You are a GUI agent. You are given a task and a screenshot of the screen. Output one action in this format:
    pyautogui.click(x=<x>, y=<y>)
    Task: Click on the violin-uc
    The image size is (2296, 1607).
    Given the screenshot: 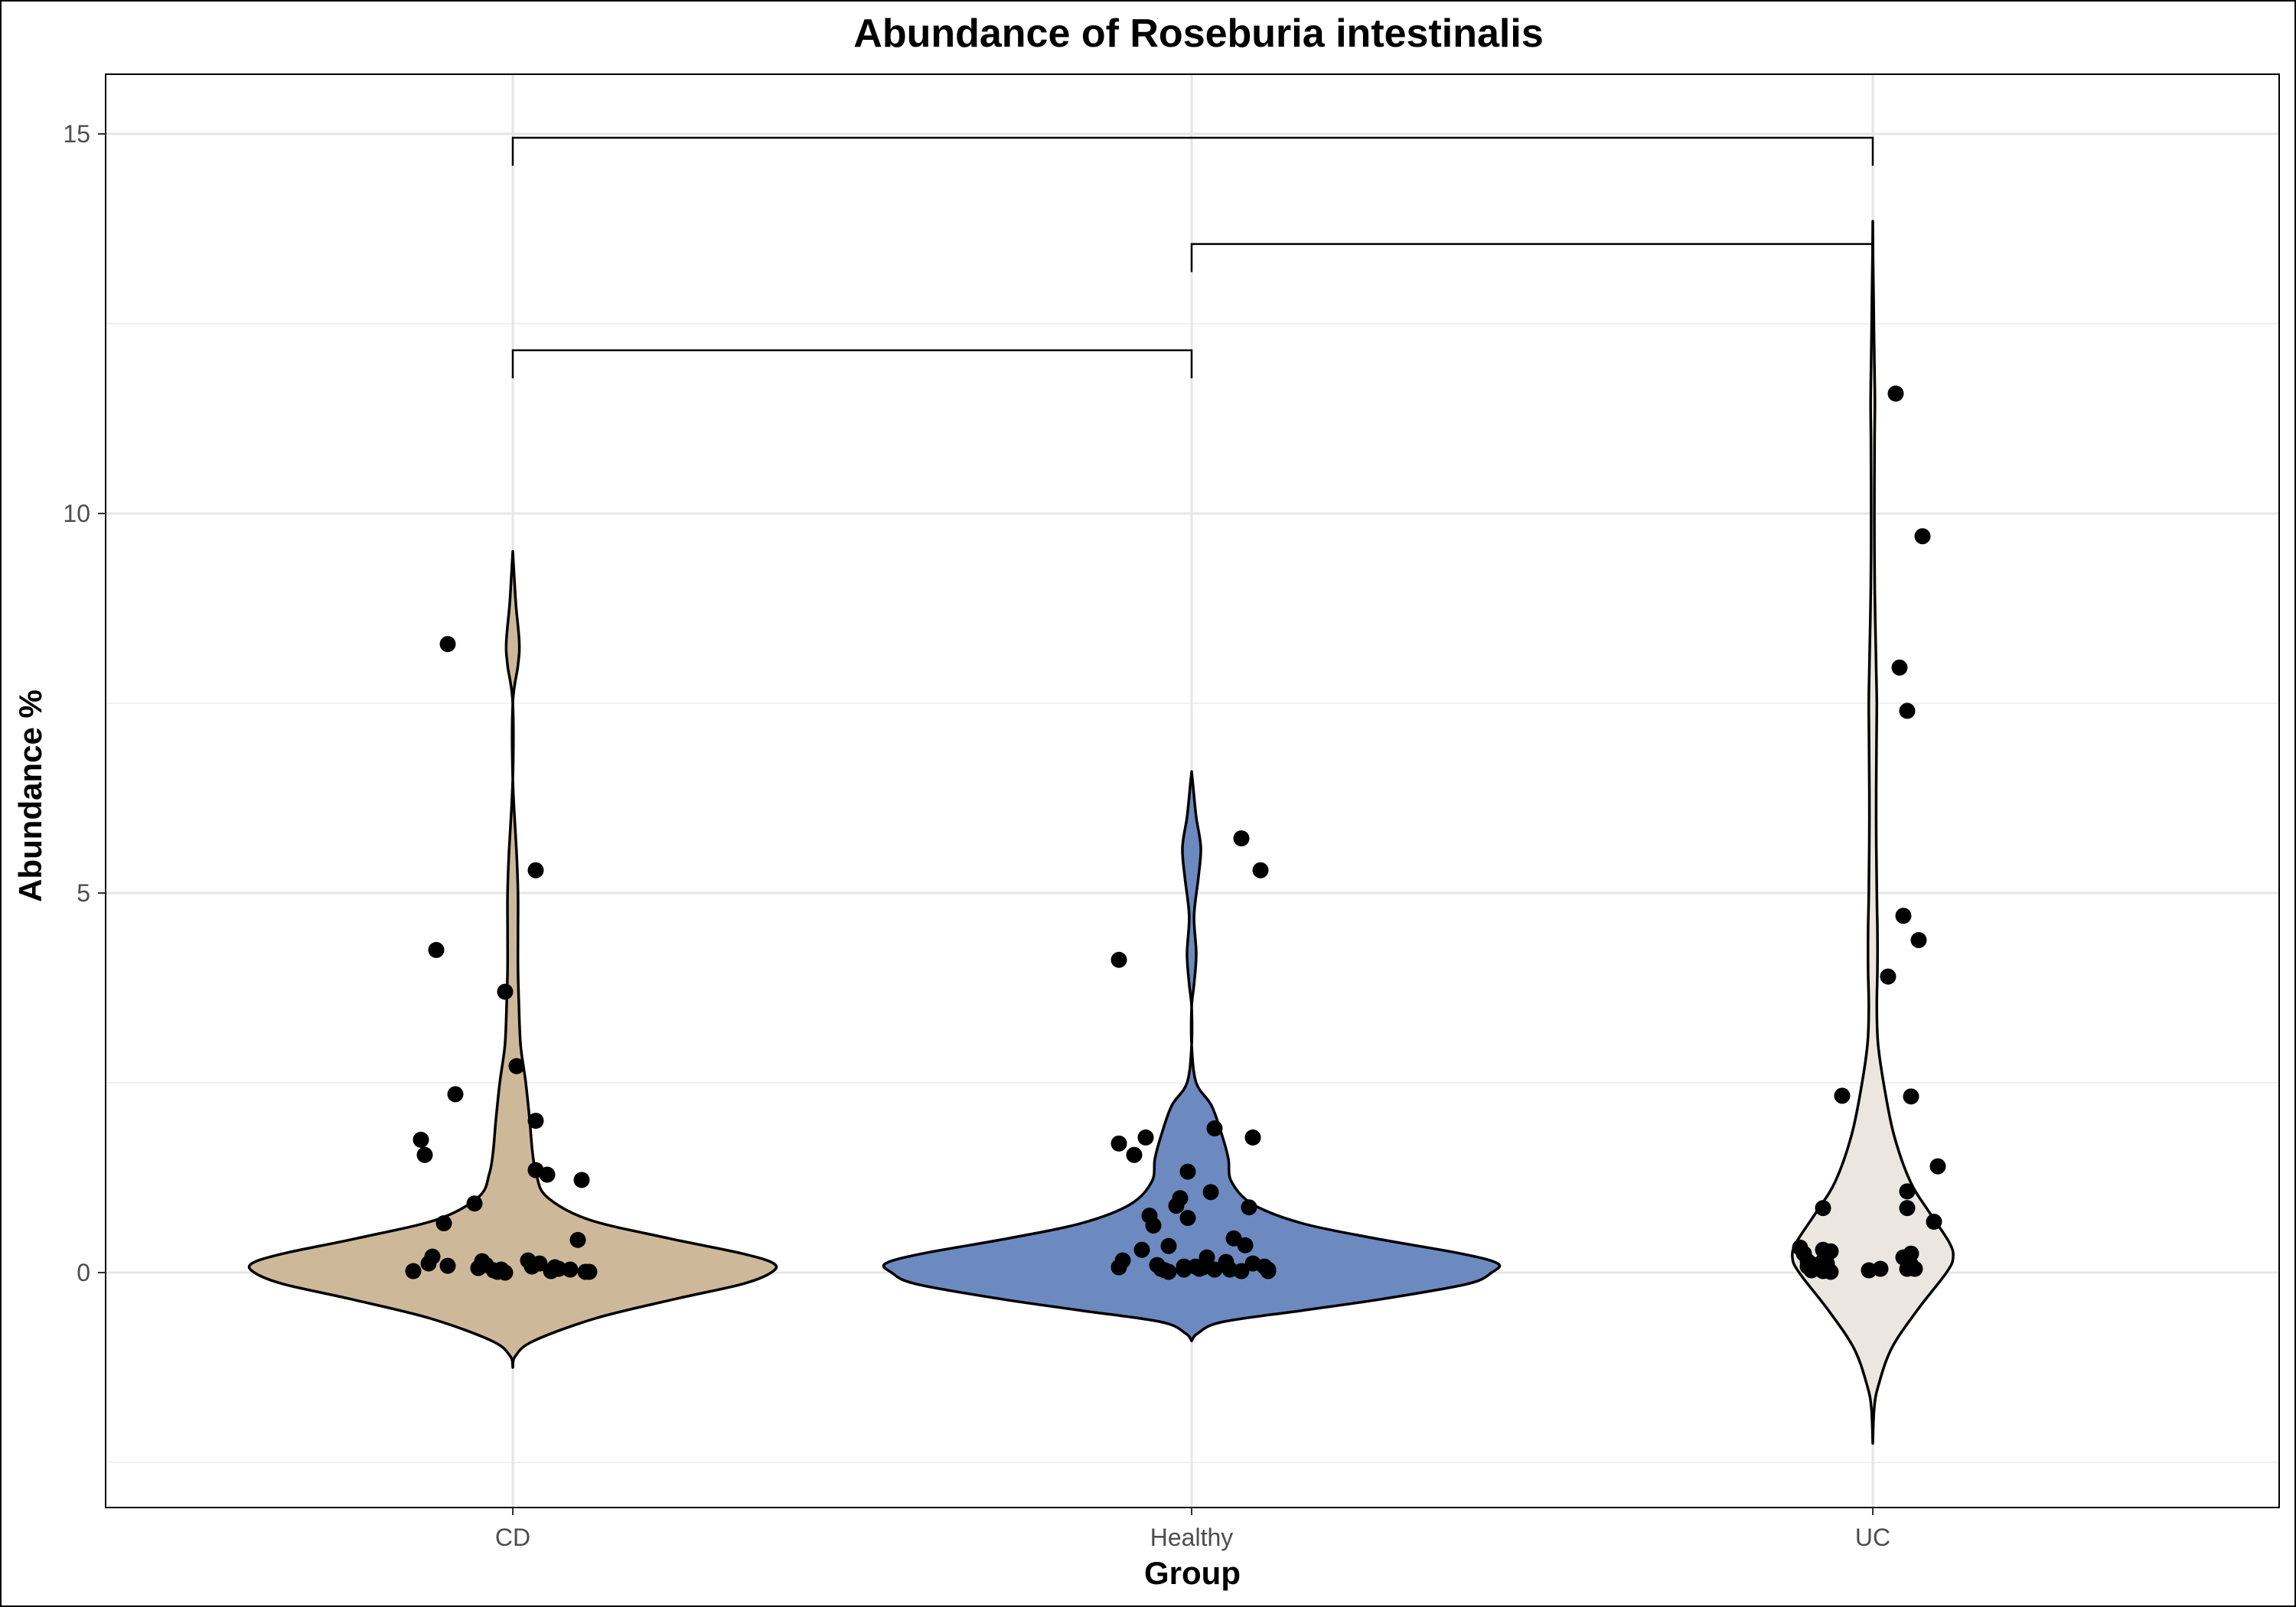 What is the action you would take?
    pyautogui.click(x=1873, y=832)
    